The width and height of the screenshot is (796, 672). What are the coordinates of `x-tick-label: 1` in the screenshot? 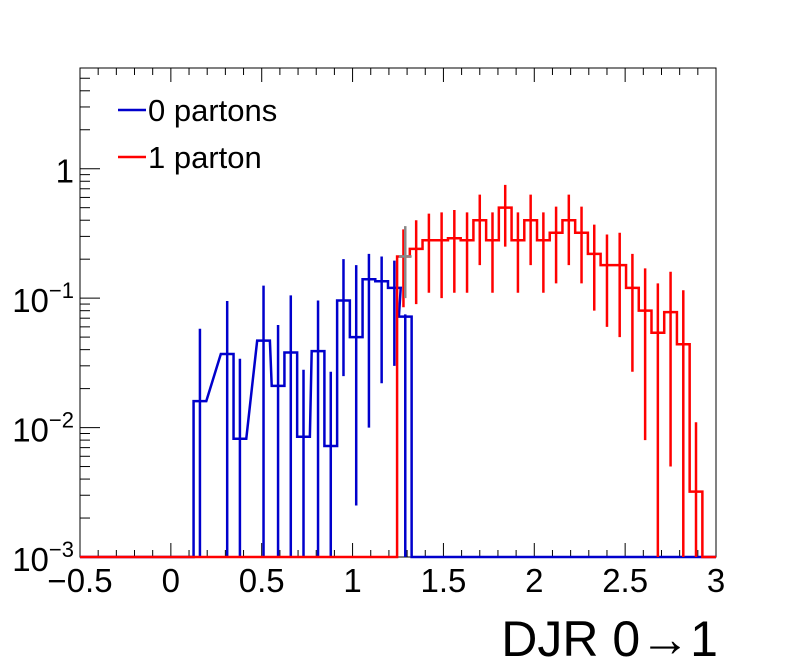 It's located at (352, 580).